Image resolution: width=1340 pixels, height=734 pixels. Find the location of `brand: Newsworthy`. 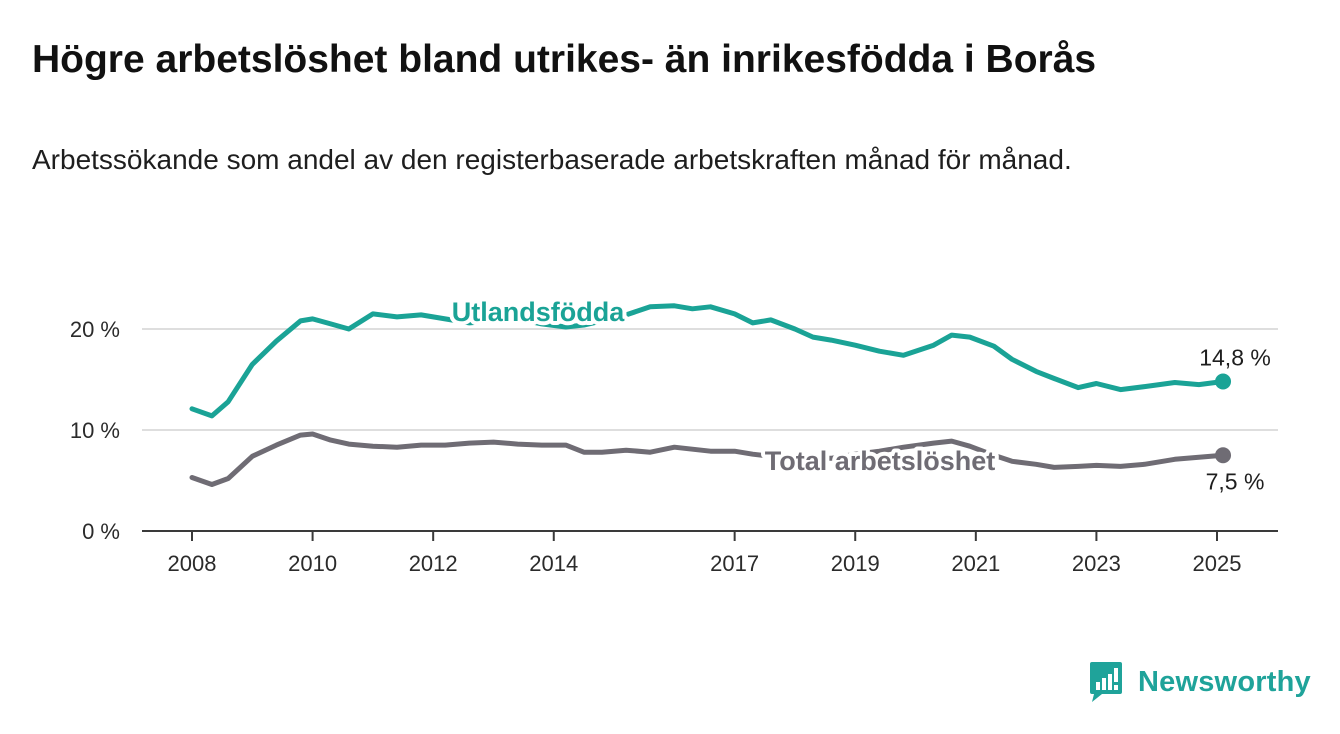

brand: Newsworthy is located at coordinates (1199, 682).